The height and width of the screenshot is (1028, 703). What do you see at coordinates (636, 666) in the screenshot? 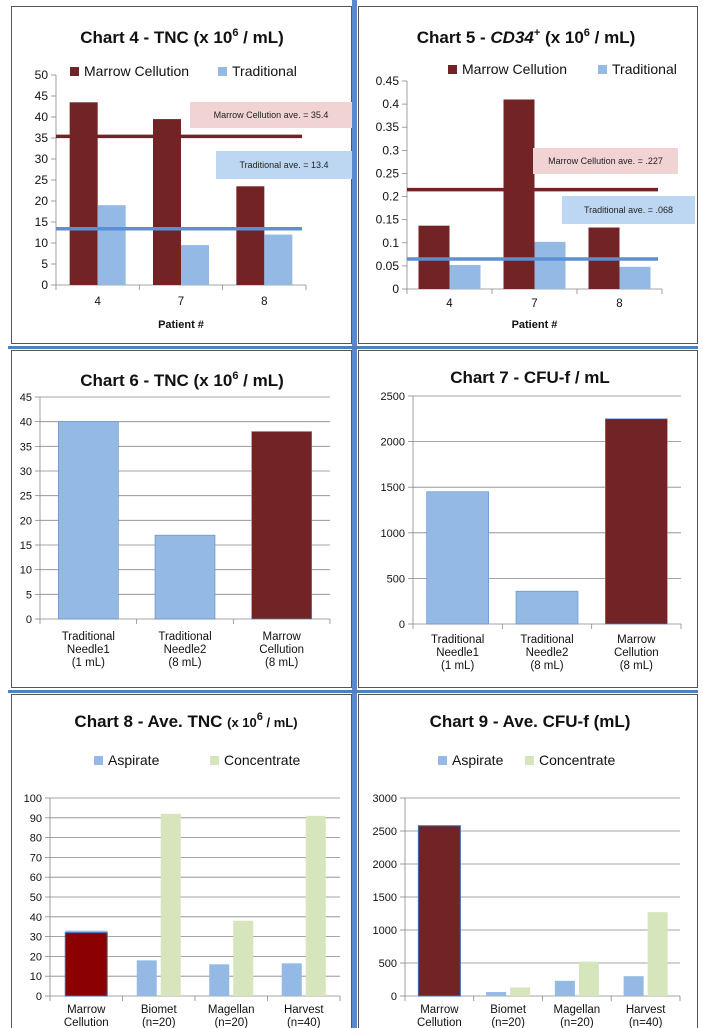
I see `x-tick-label: (8 mL)` at bounding box center [636, 666].